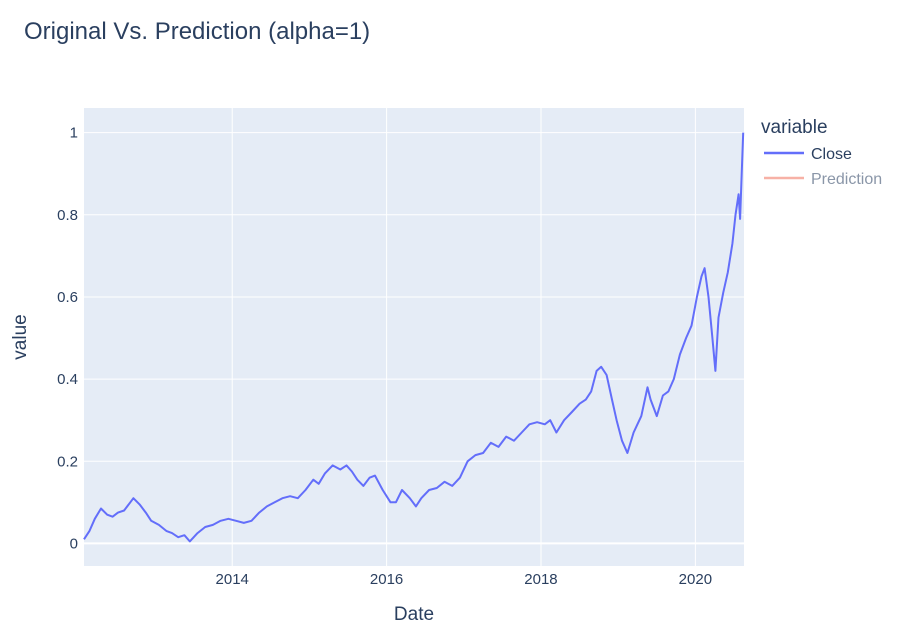  What do you see at coordinates (67, 461) in the screenshot?
I see `y-tick-label: 0.2` at bounding box center [67, 461].